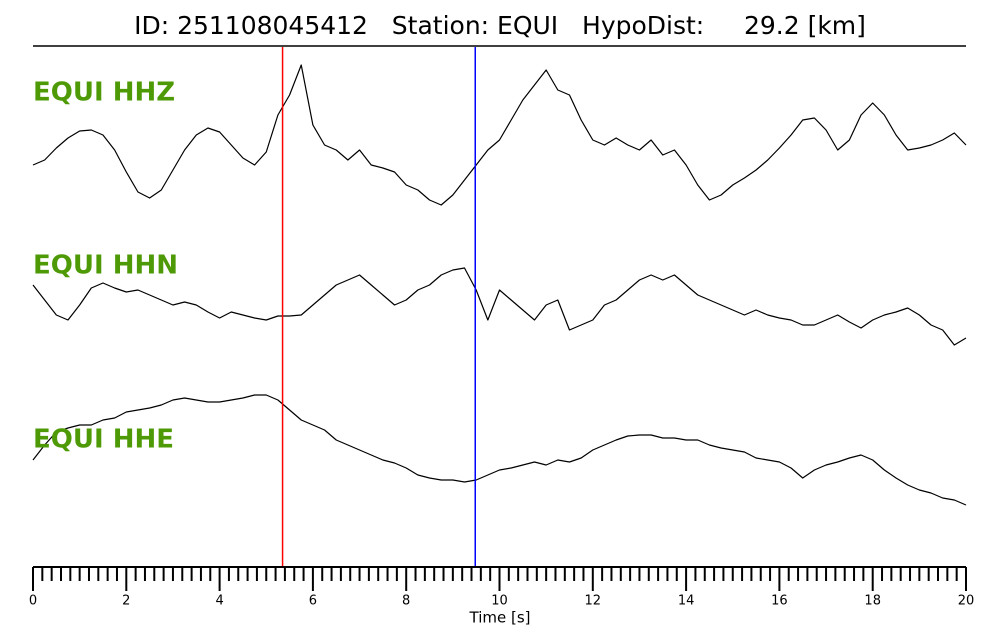 Image resolution: width=1000 pixels, height=640 pixels. Describe the element at coordinates (104, 93) in the screenshot. I see `trace-label: EQUI HHZ` at that location.